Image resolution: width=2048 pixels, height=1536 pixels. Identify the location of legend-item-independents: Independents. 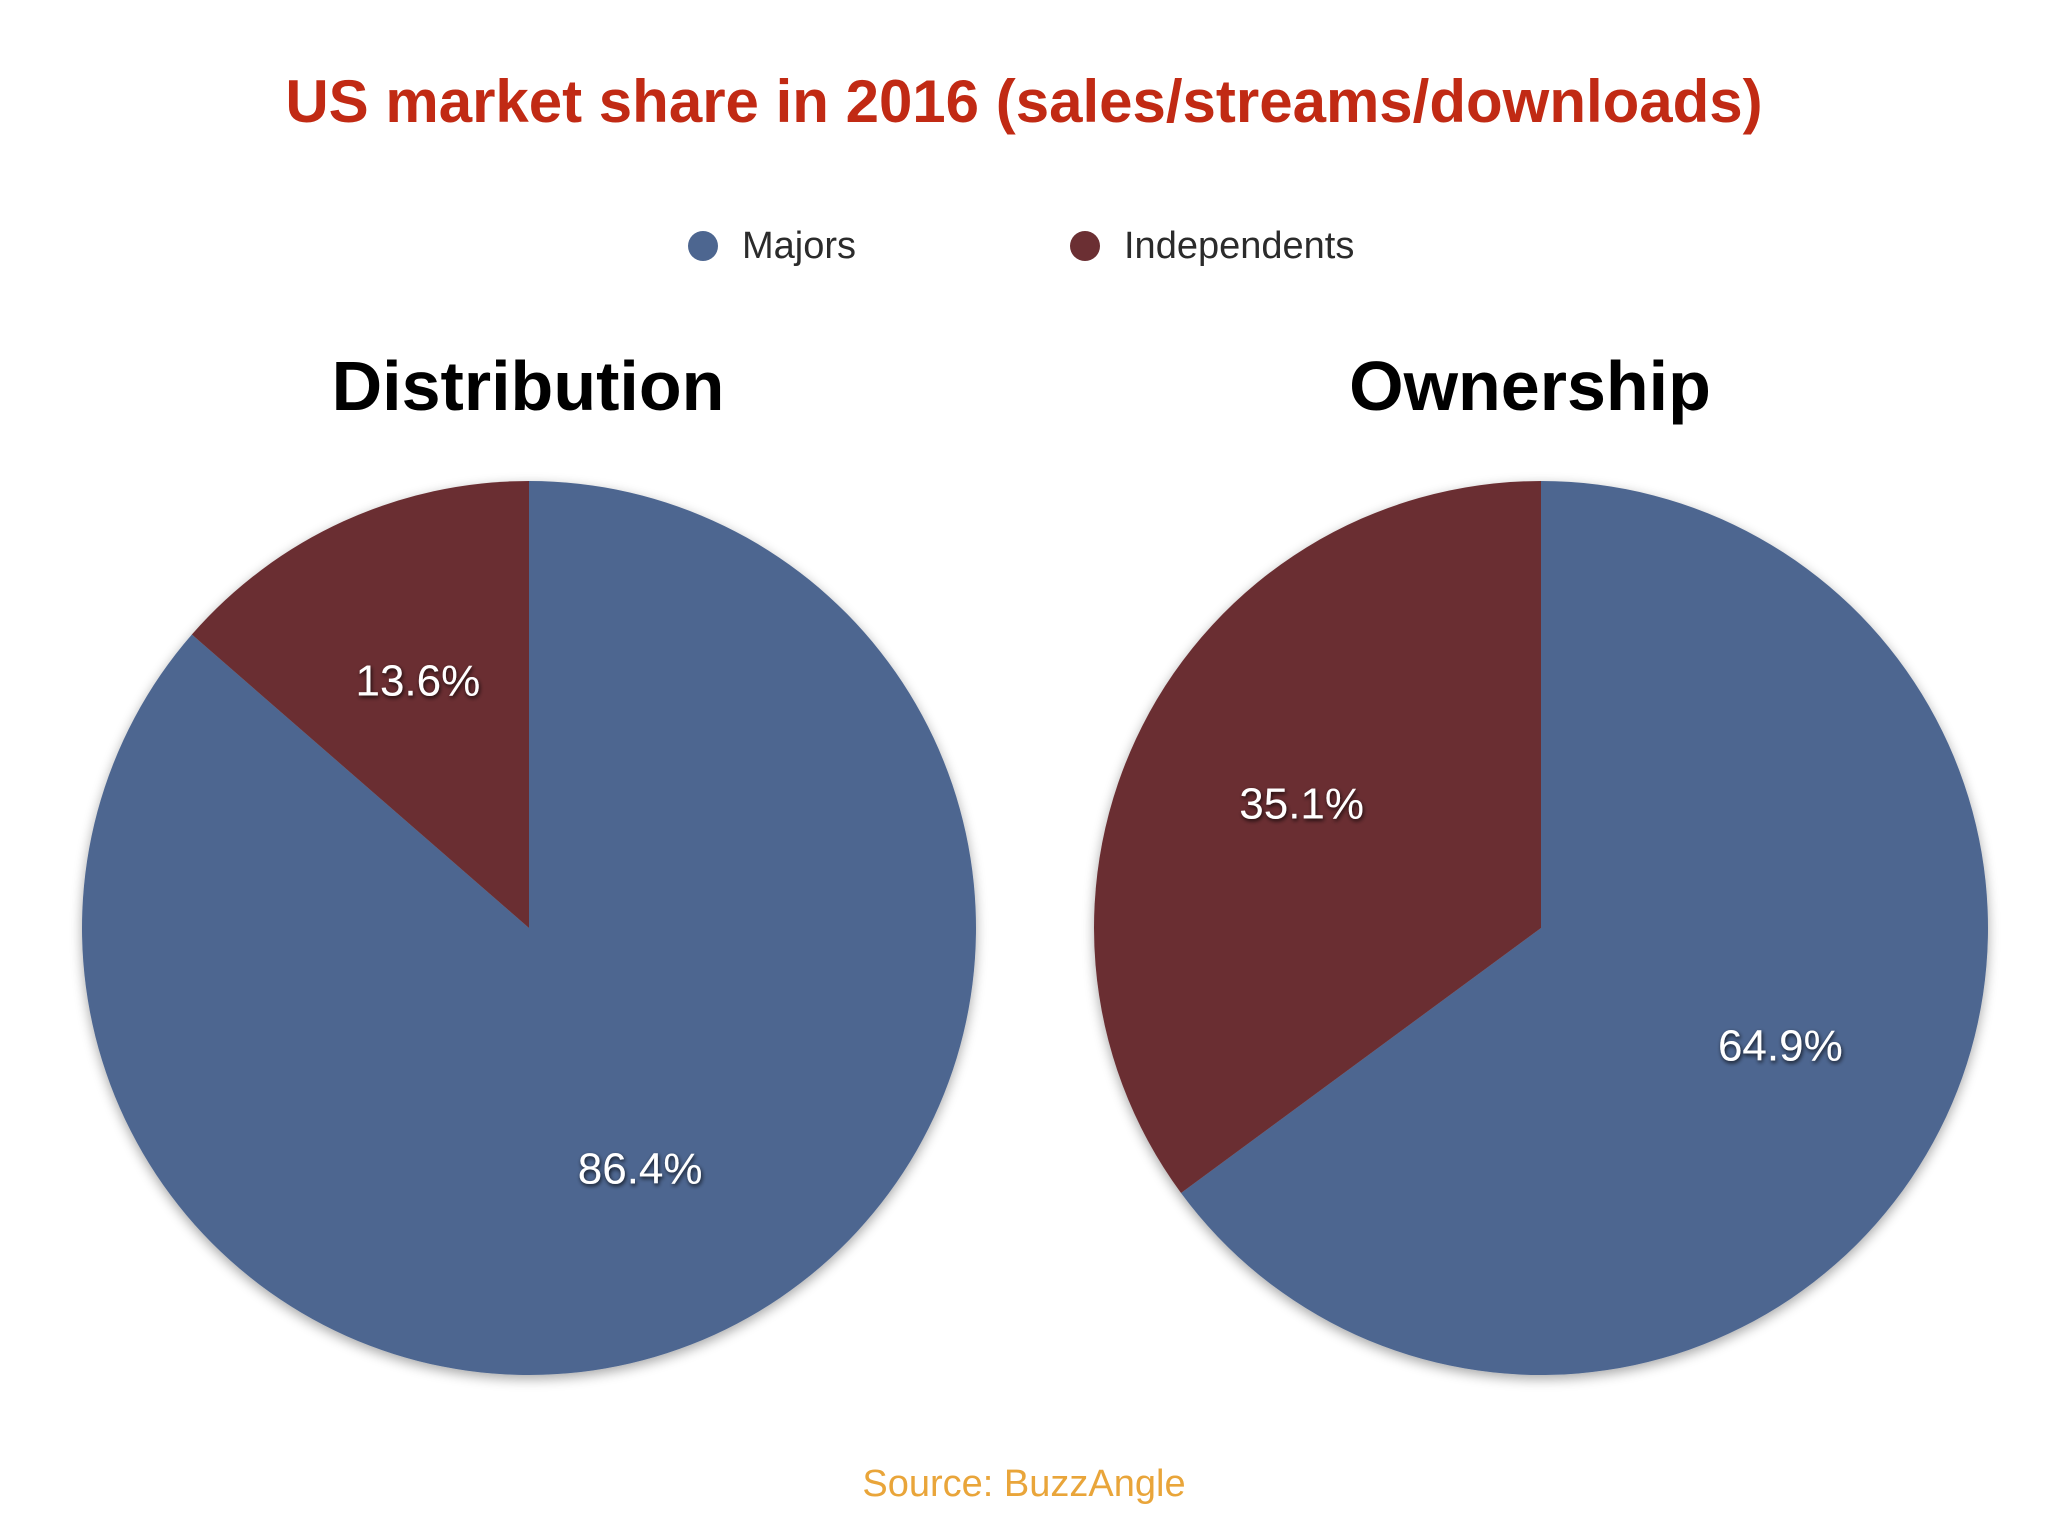
(1212, 246).